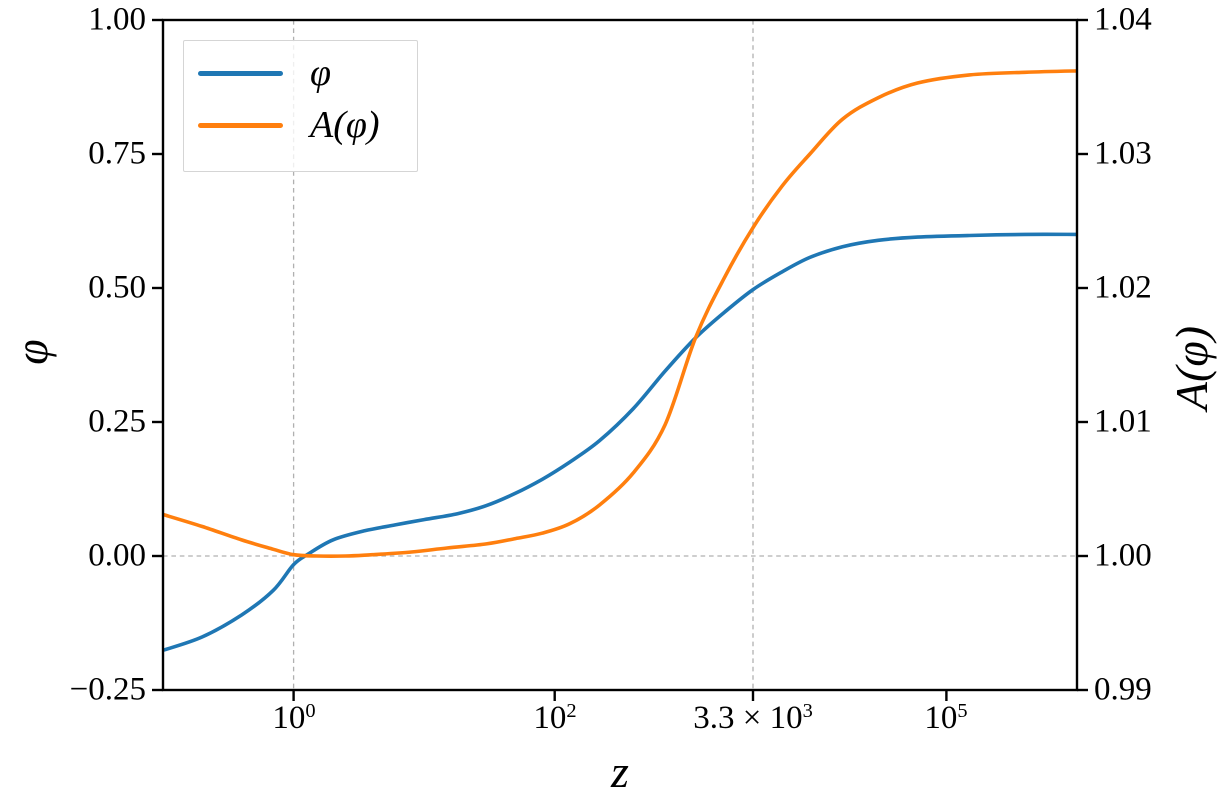  What do you see at coordinates (620, 771) in the screenshot?
I see `x-axis-label: z` at bounding box center [620, 771].